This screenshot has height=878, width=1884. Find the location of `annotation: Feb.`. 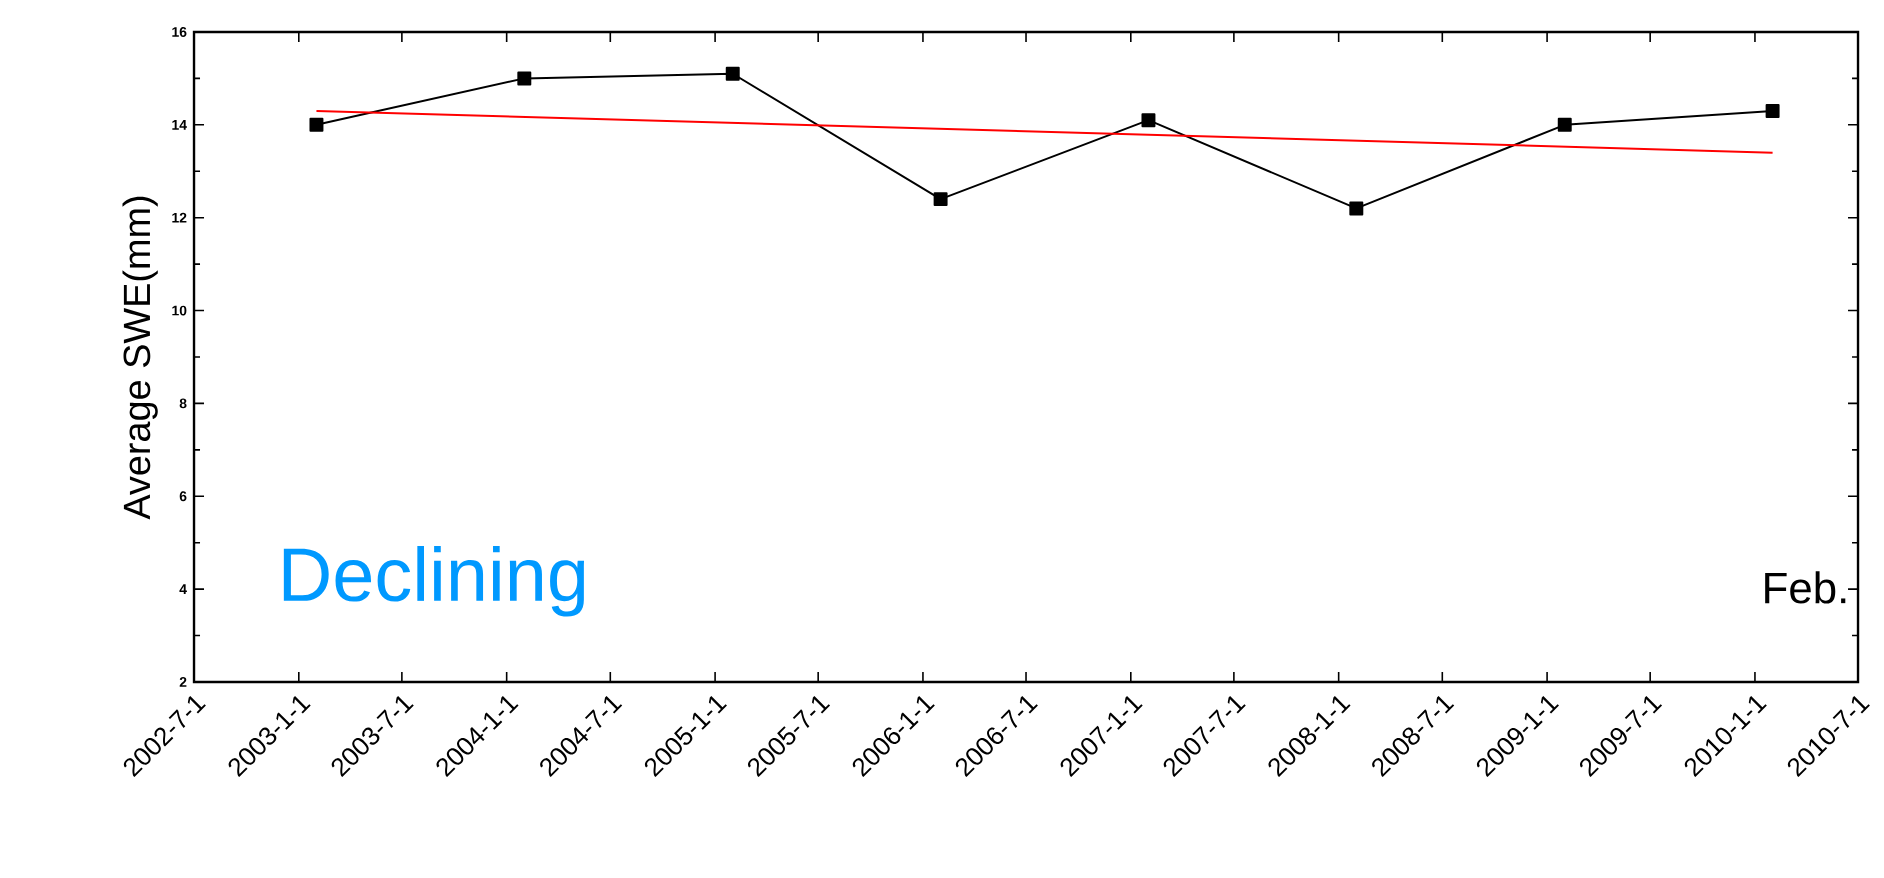

annotation: Feb. is located at coordinates (1805, 587).